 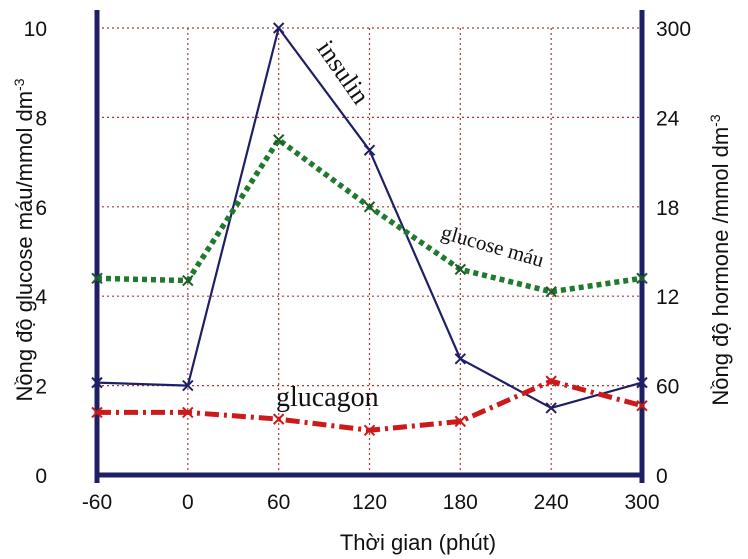 What do you see at coordinates (19, 84) in the screenshot?
I see `y-left-title-superscript: -3` at bounding box center [19, 84].